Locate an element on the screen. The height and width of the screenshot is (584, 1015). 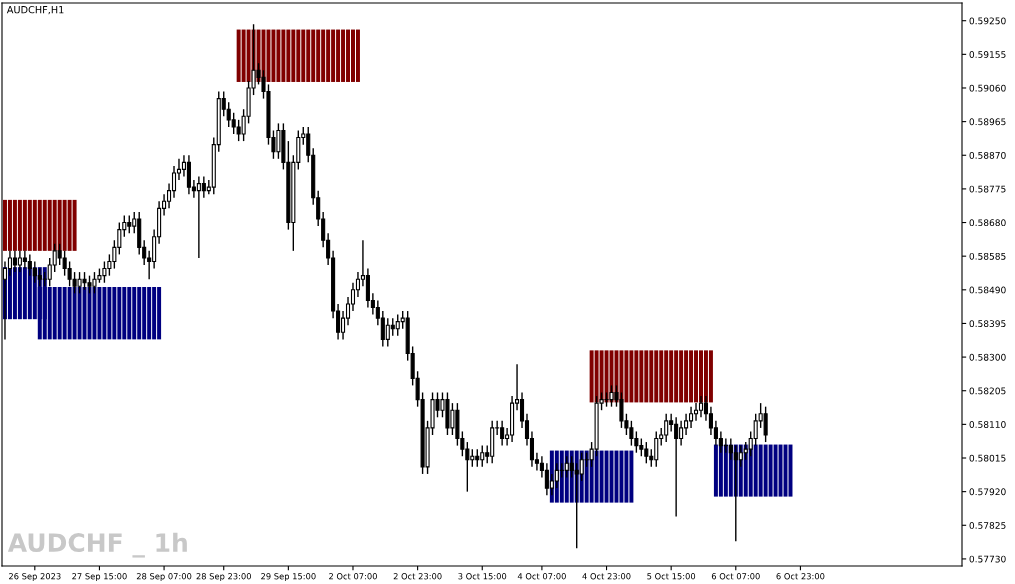
x-tick-label: 4 Oct 07:00 is located at coordinates (541, 576).